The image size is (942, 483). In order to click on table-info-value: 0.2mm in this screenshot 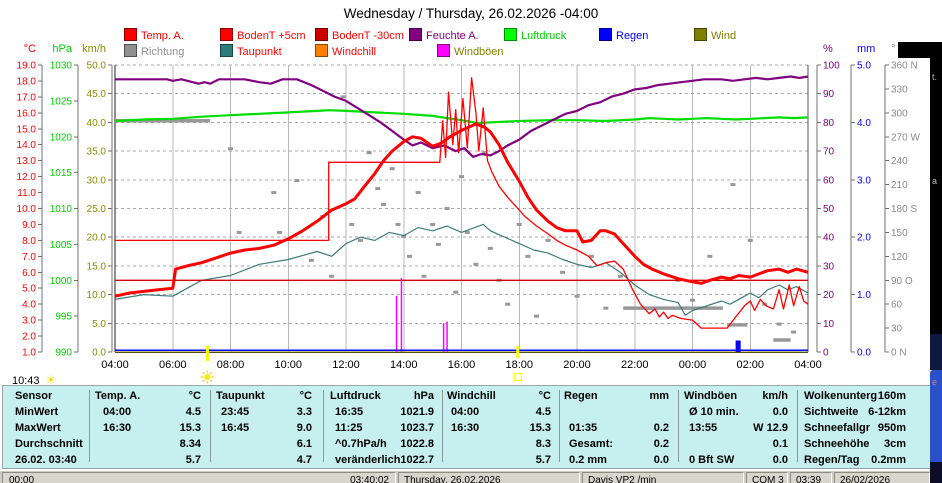, I will do `click(888, 460)`.